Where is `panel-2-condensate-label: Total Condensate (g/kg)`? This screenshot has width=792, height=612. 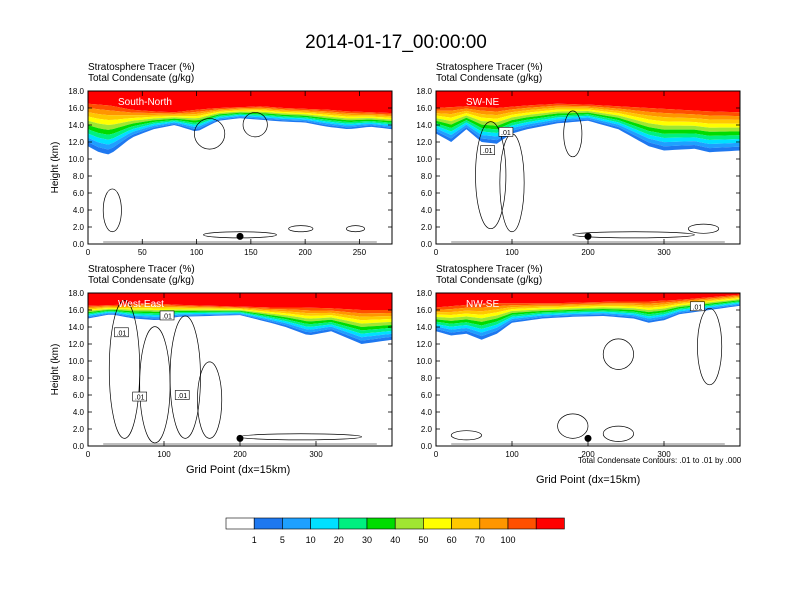 panel-2-condensate-label: Total Condensate (g/kg) is located at coordinates (489, 78).